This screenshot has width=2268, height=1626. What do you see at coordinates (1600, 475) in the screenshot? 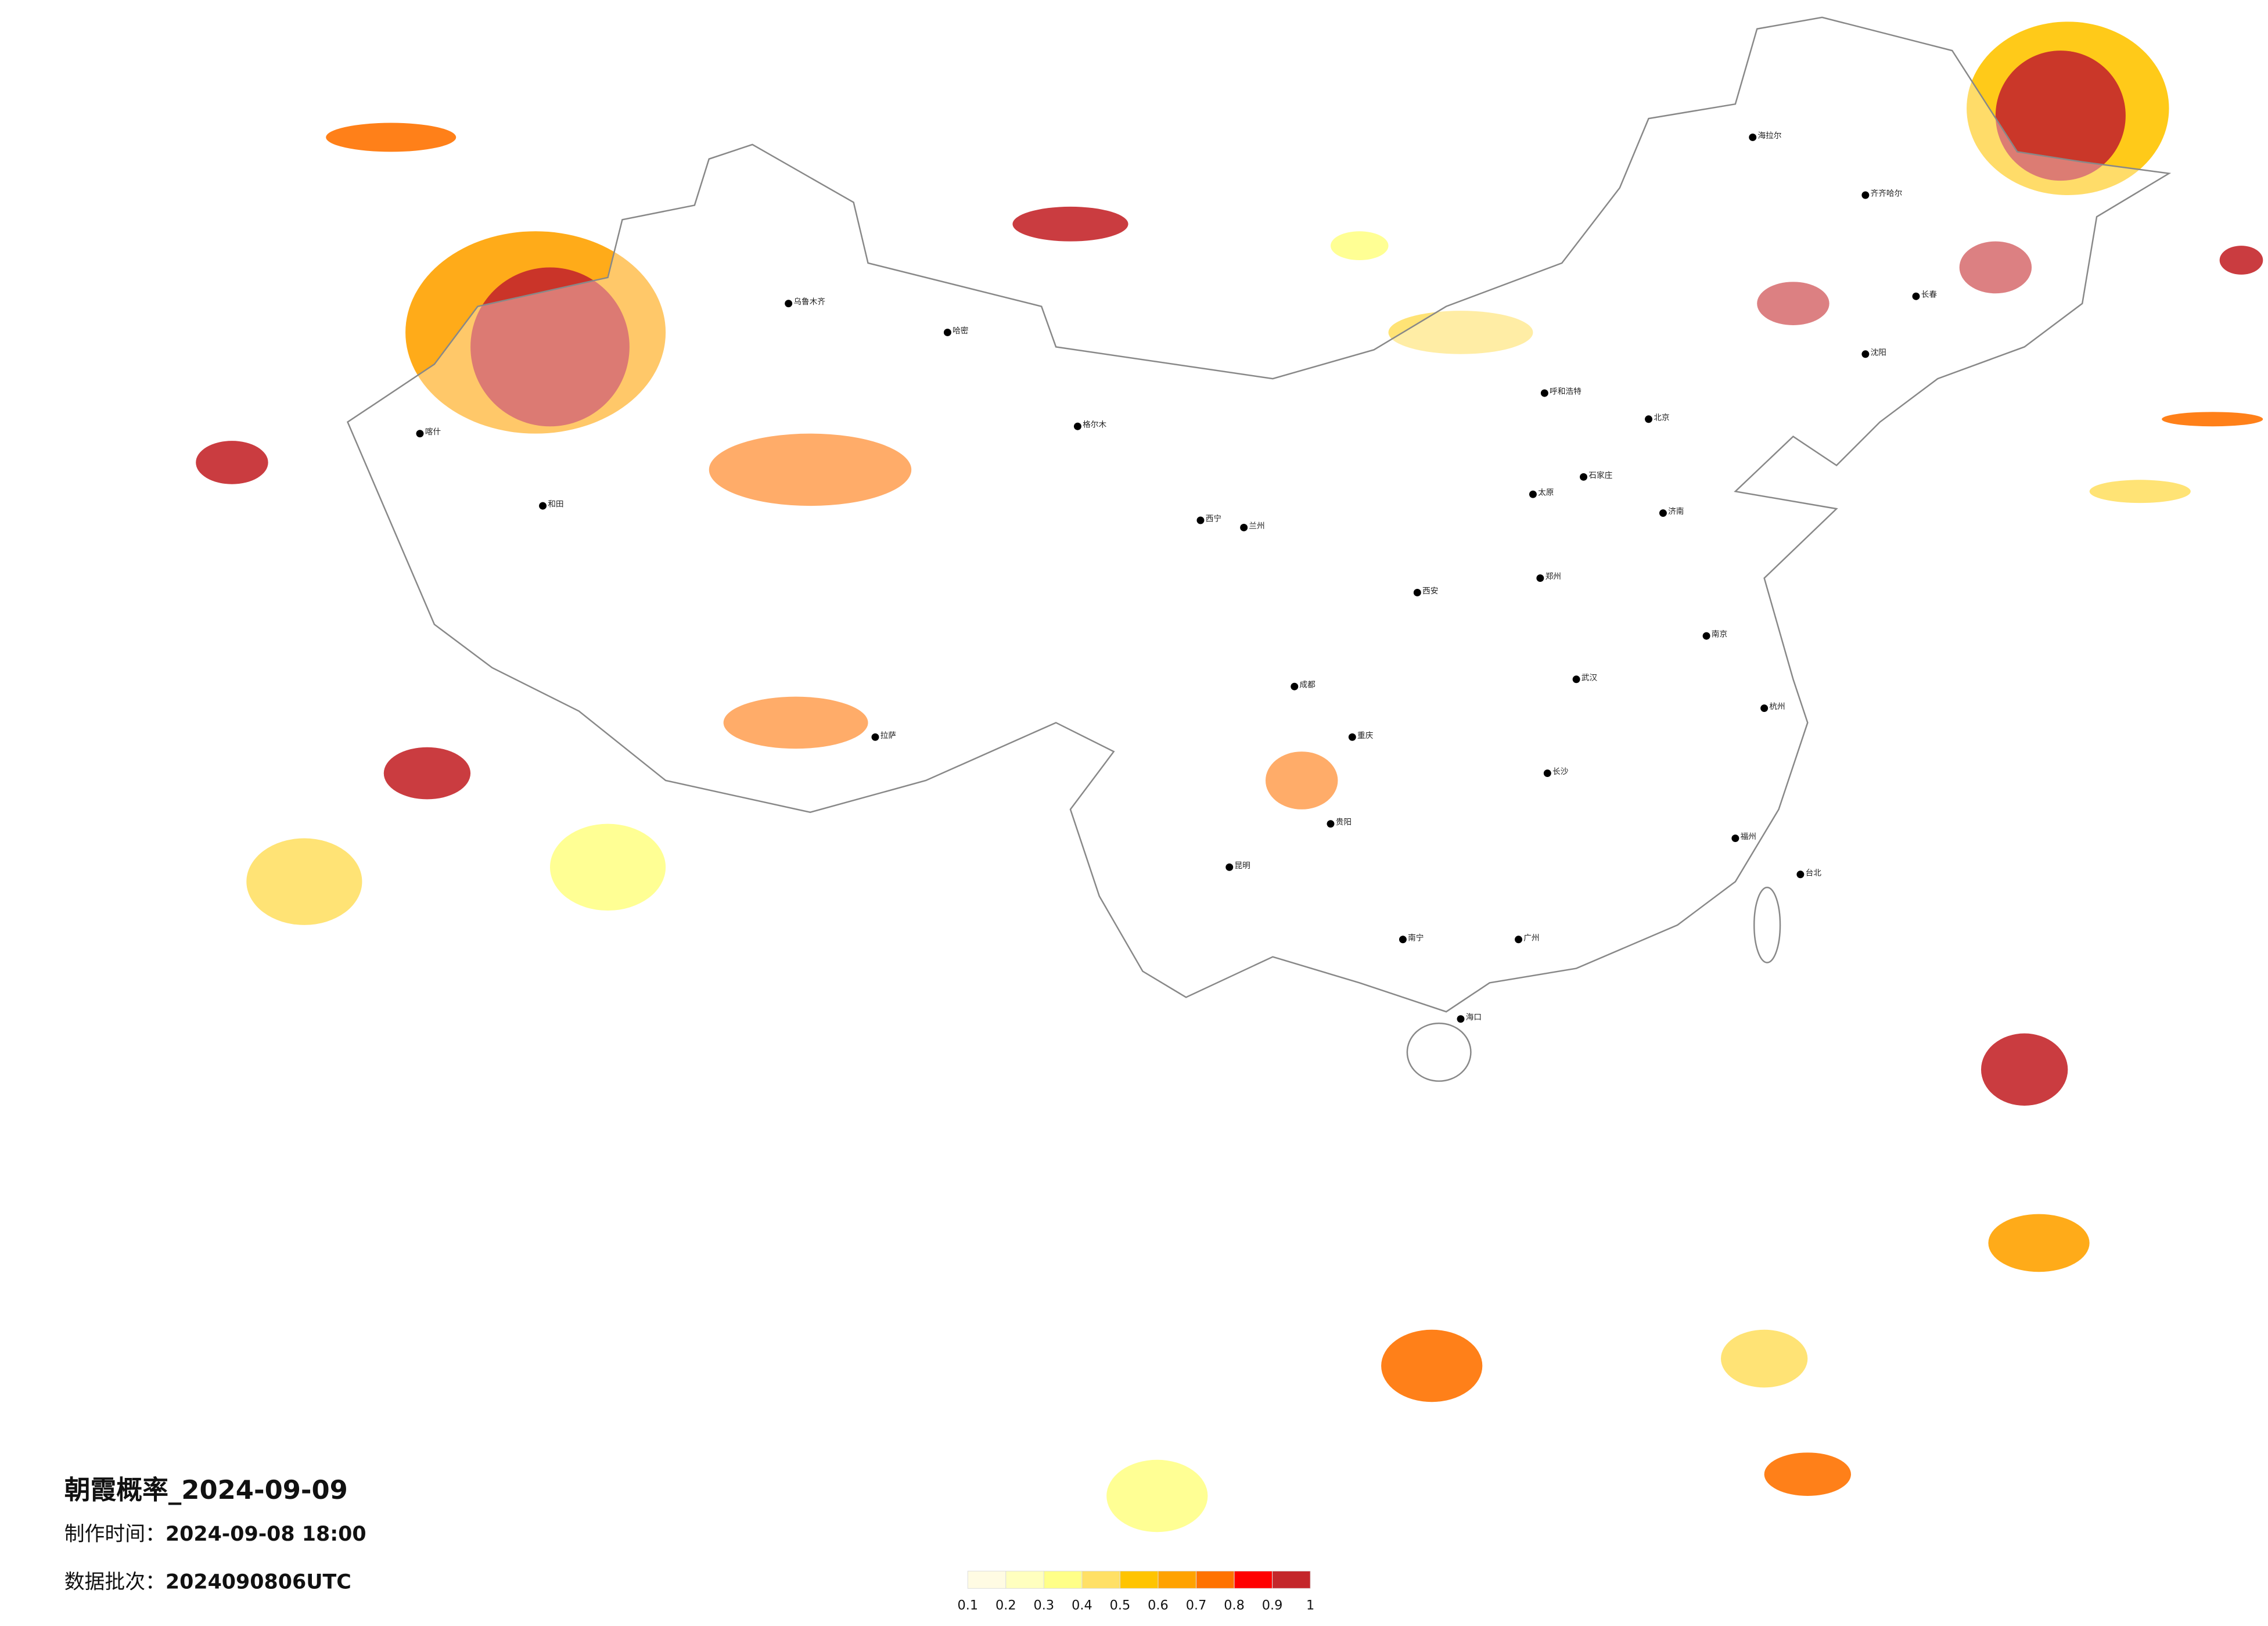
I see `city-label: 石家庄` at bounding box center [1600, 475].